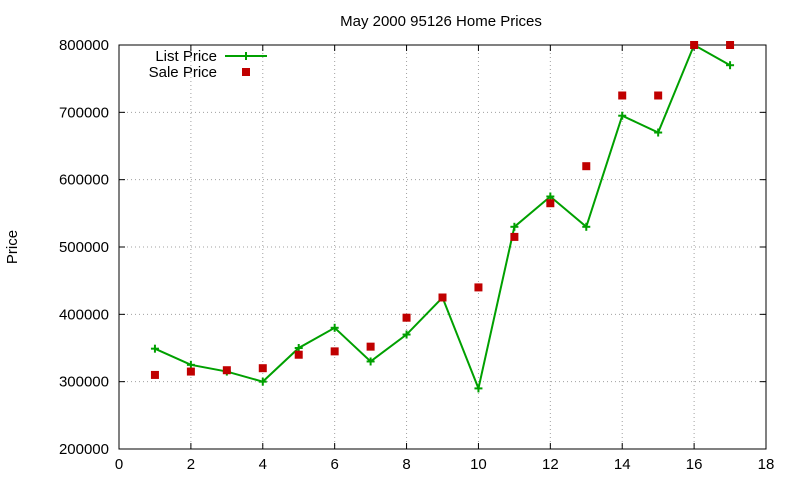 The image size is (800, 480). What do you see at coordinates (84, 314) in the screenshot?
I see `y-tick-label: 400000` at bounding box center [84, 314].